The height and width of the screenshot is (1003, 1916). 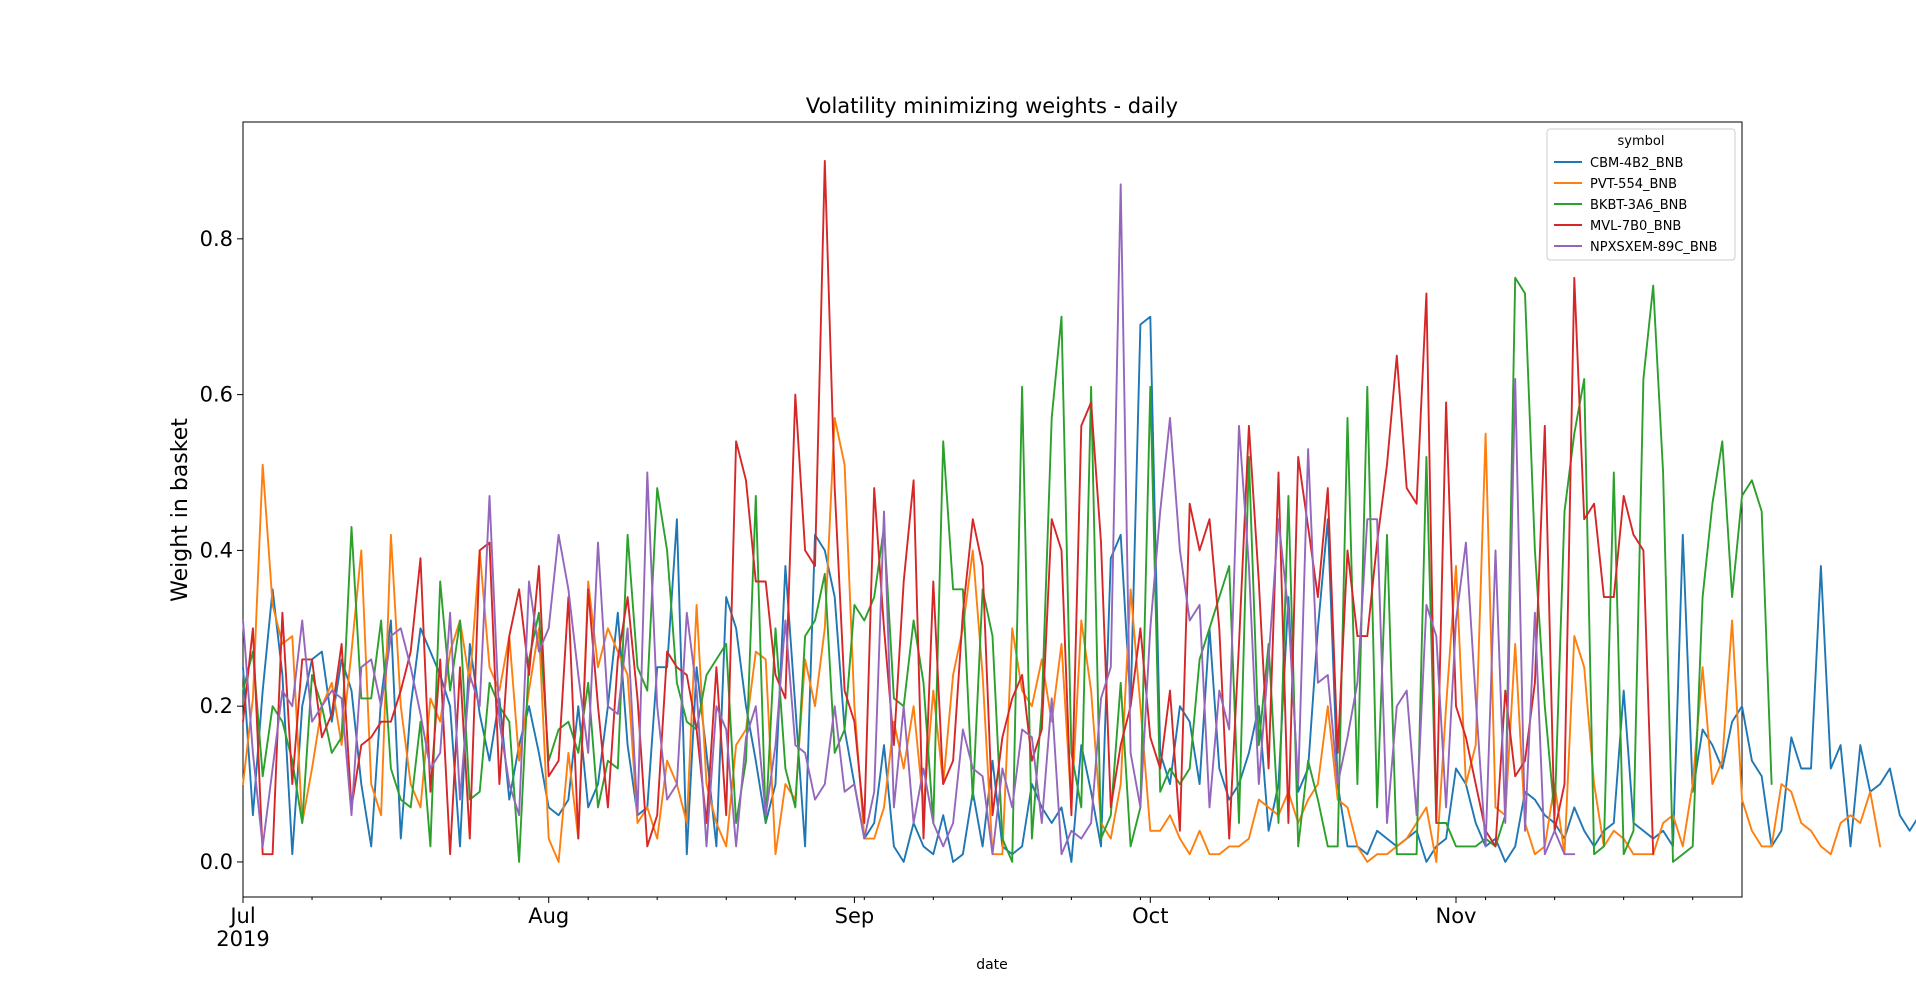 I want to click on y-axis-label: Weight in basket, so click(x=180, y=510).